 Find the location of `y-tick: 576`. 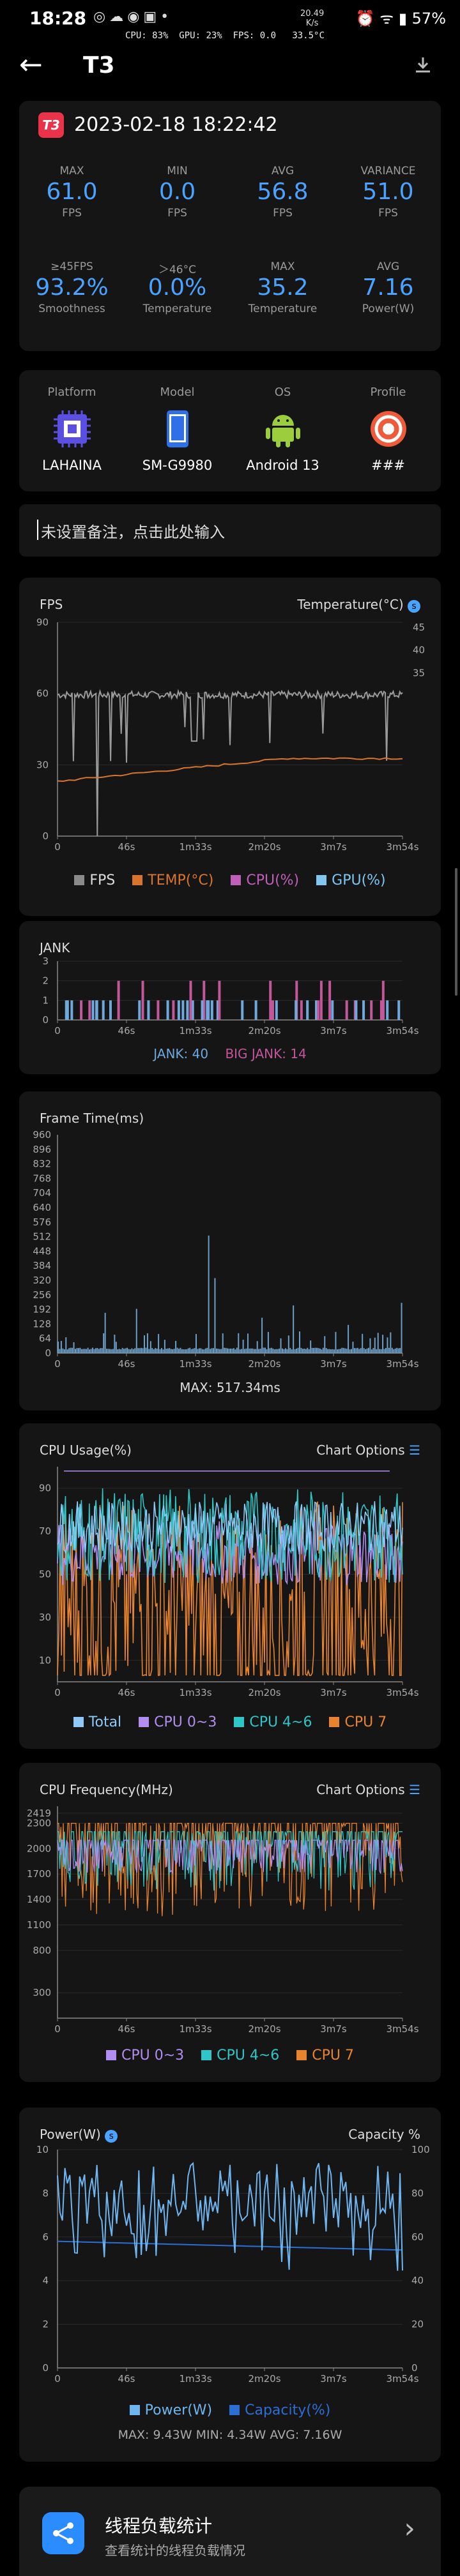

y-tick: 576 is located at coordinates (42, 1222).